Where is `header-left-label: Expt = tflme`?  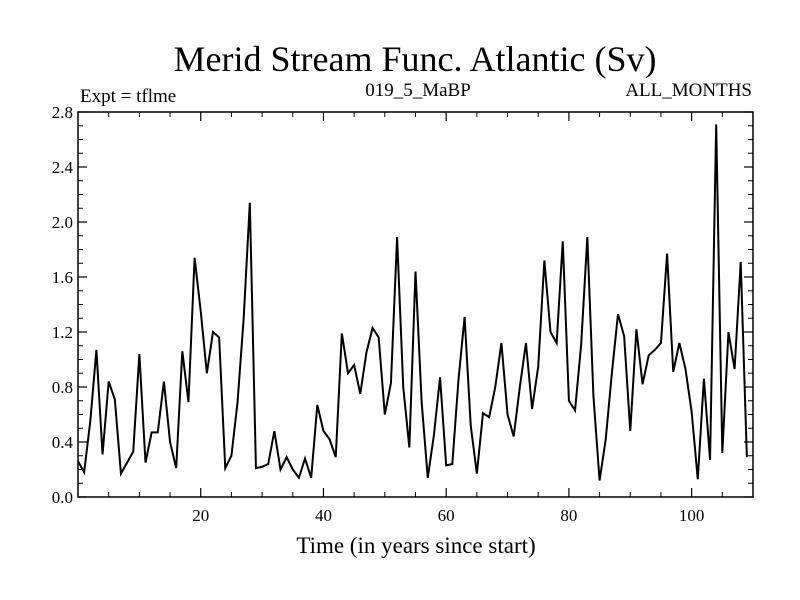
header-left-label: Expt = tflme is located at coordinates (128, 96).